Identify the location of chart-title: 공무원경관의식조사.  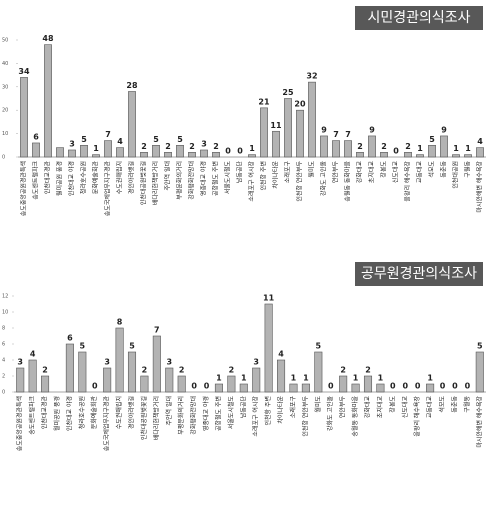
(419, 274).